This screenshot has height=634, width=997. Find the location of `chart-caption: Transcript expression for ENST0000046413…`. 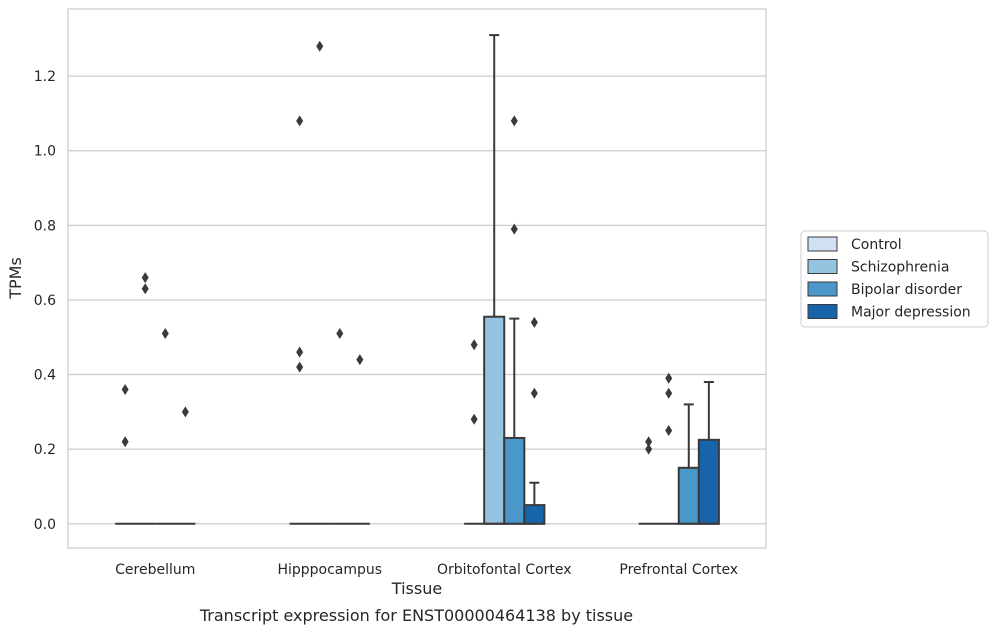

chart-caption: Transcript expression for ENST0000046413… is located at coordinates (416, 615).